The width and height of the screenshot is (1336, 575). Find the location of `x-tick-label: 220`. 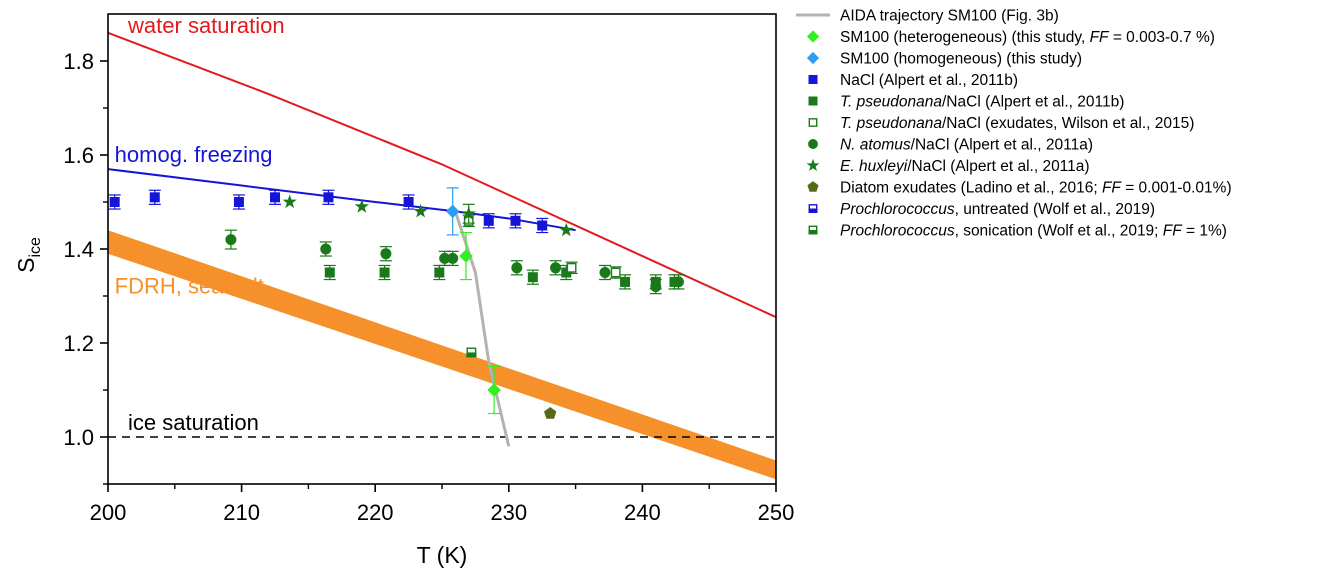

x-tick-label: 220 is located at coordinates (375, 512).